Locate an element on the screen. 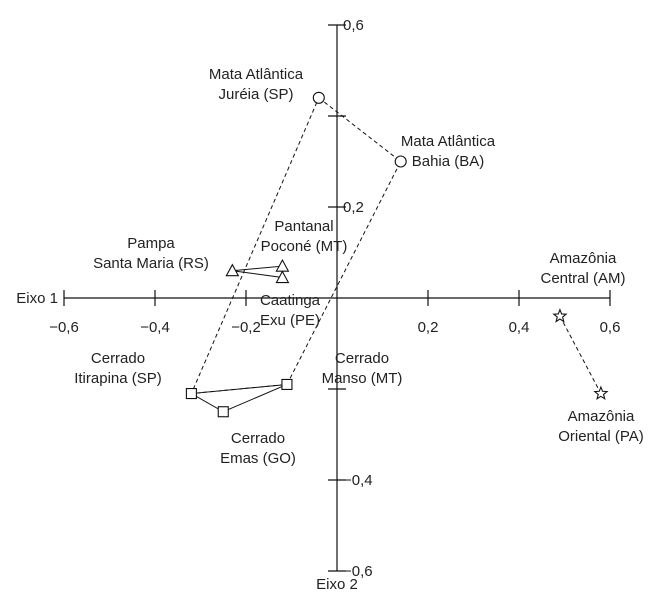  x-axis-label: Eixo 1 is located at coordinates (37, 298).